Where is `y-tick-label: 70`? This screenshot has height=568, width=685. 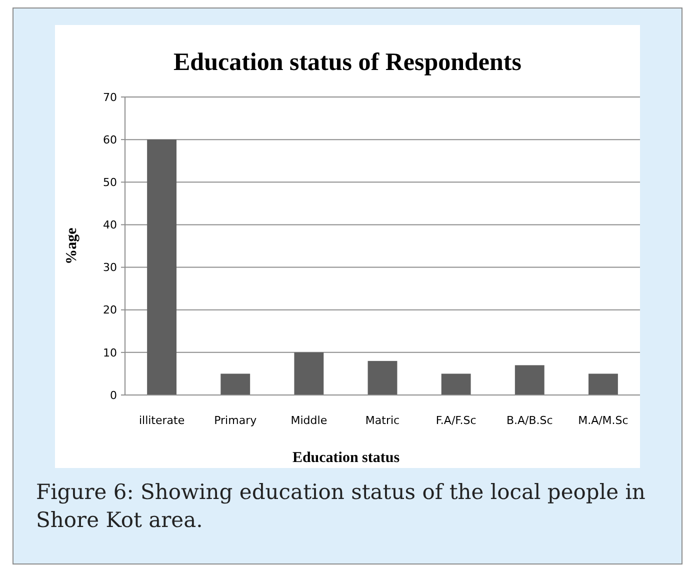
y-tick-label: 70 is located at coordinates (110, 97).